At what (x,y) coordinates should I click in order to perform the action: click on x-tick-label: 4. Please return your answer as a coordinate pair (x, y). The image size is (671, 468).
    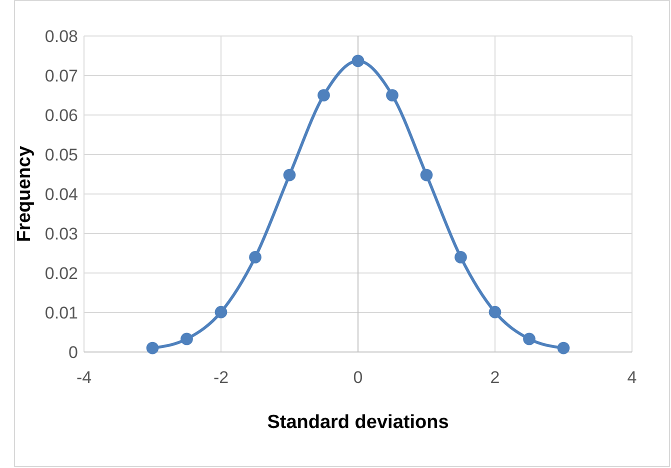
    Looking at the image, I should click on (632, 377).